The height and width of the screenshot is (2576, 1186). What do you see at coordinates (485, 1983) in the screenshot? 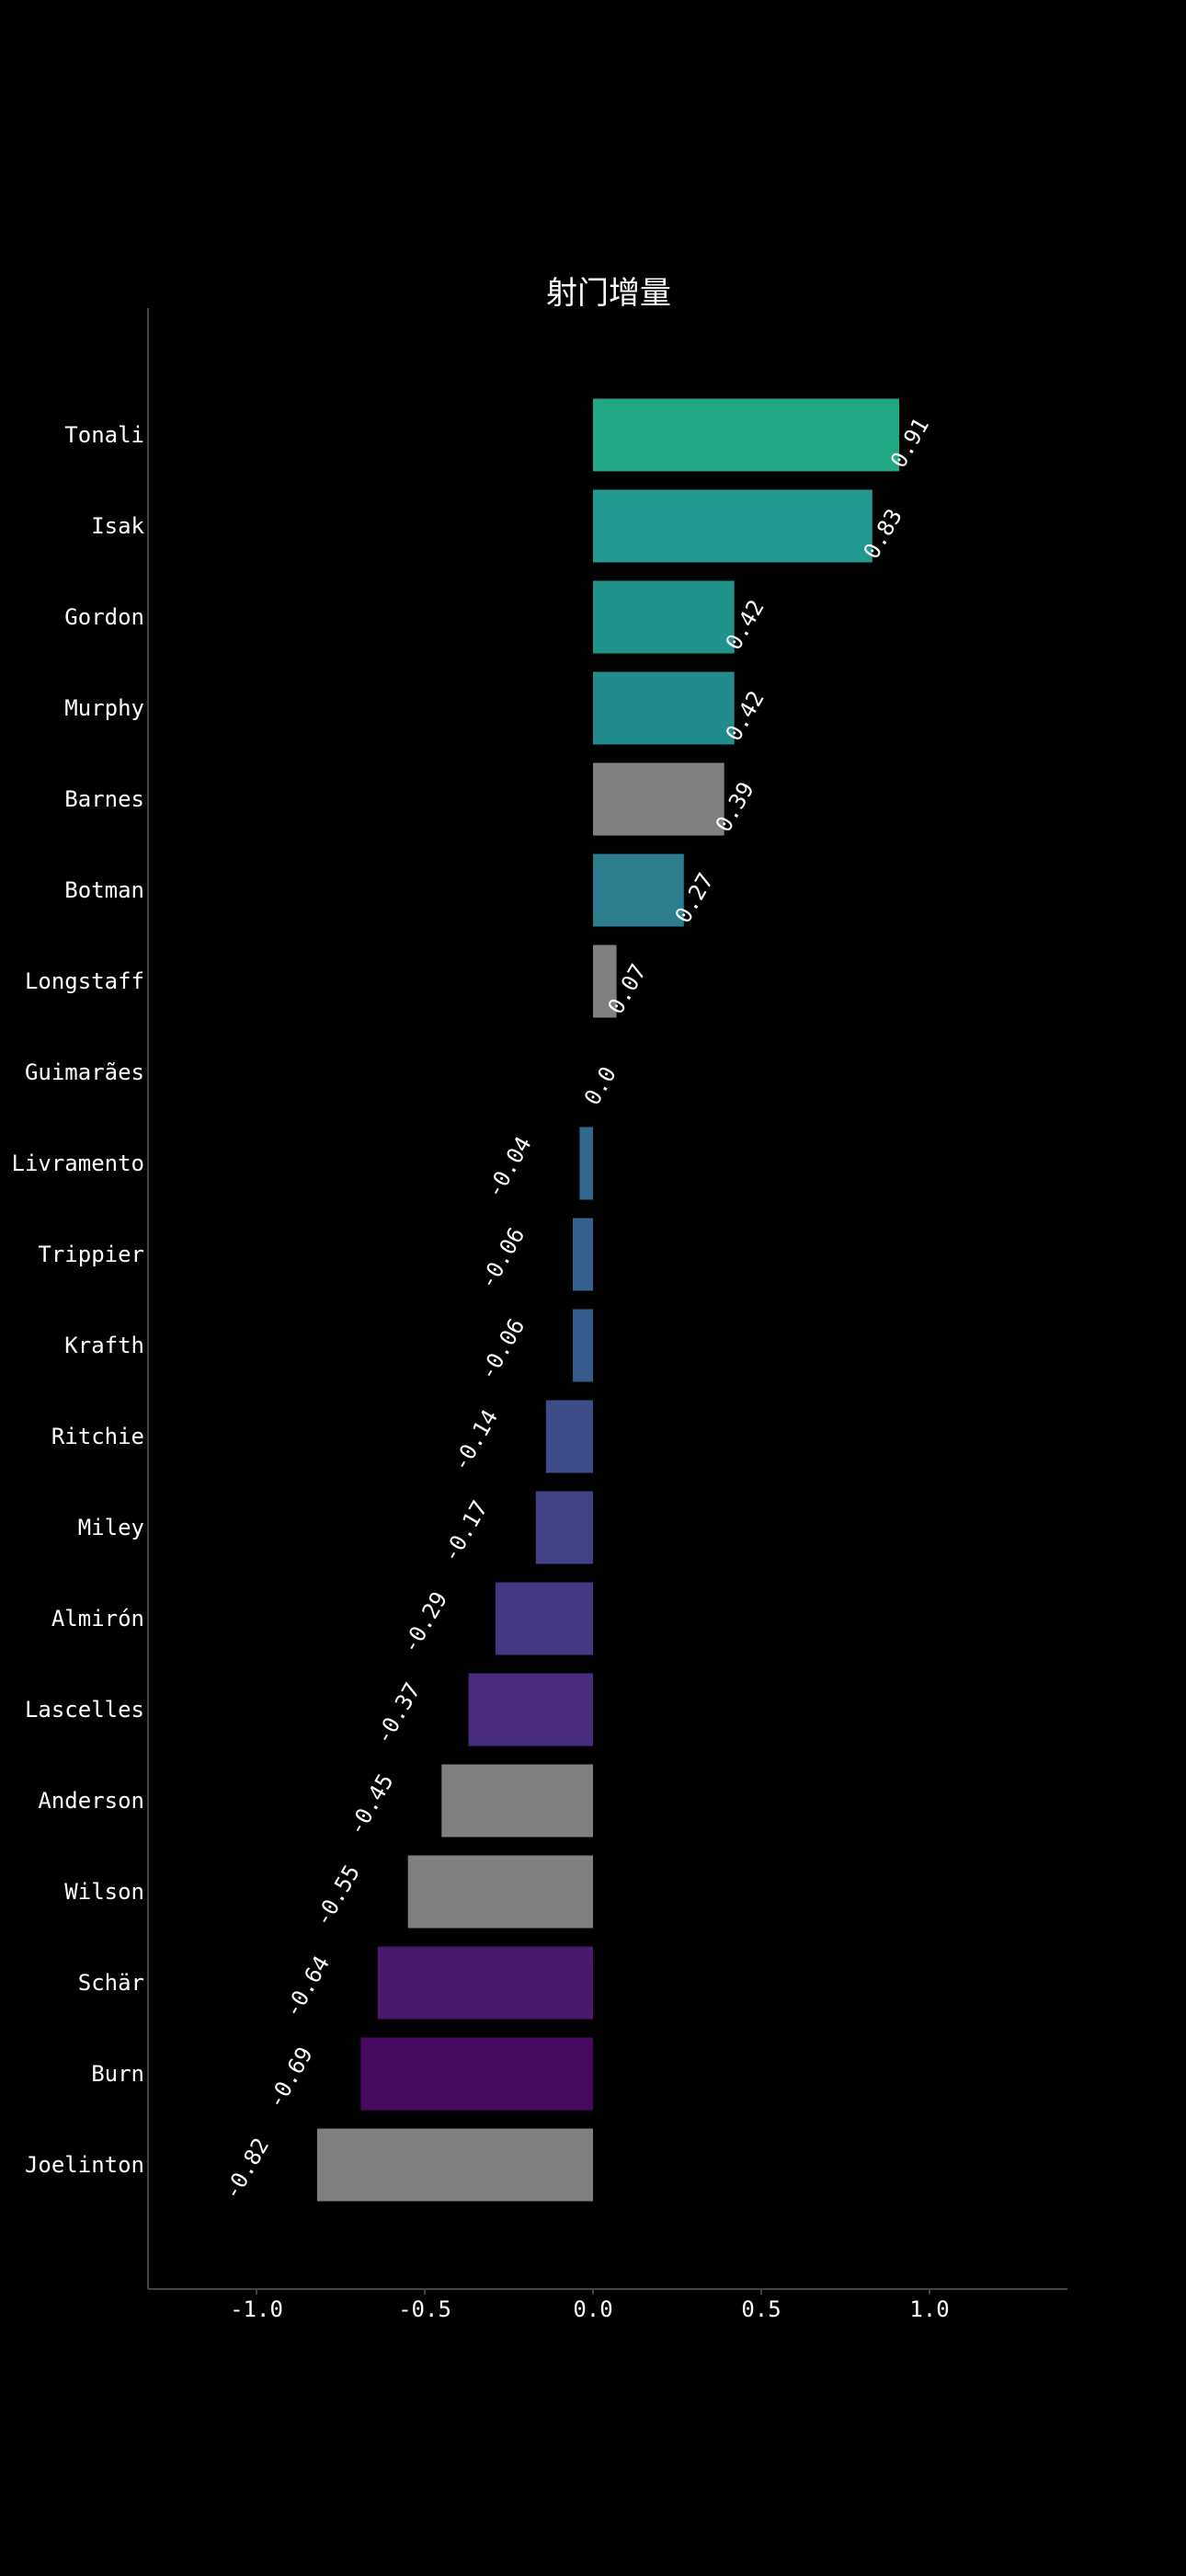
I see `bar-sch-r` at bounding box center [485, 1983].